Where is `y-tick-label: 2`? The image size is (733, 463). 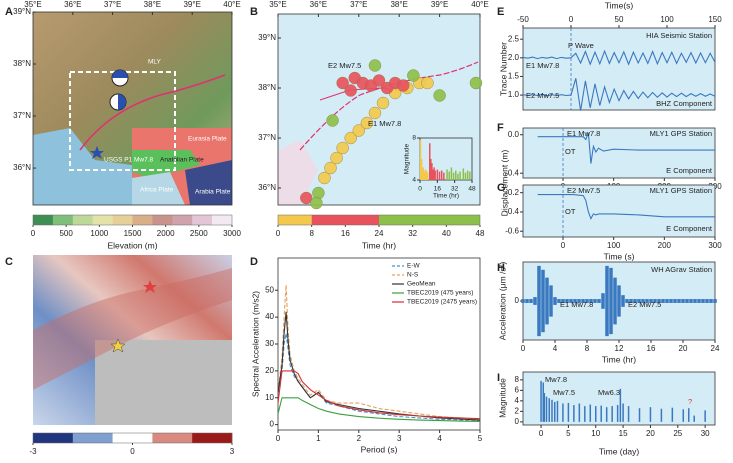 y-tick-label: 2 is located at coordinates (517, 410).